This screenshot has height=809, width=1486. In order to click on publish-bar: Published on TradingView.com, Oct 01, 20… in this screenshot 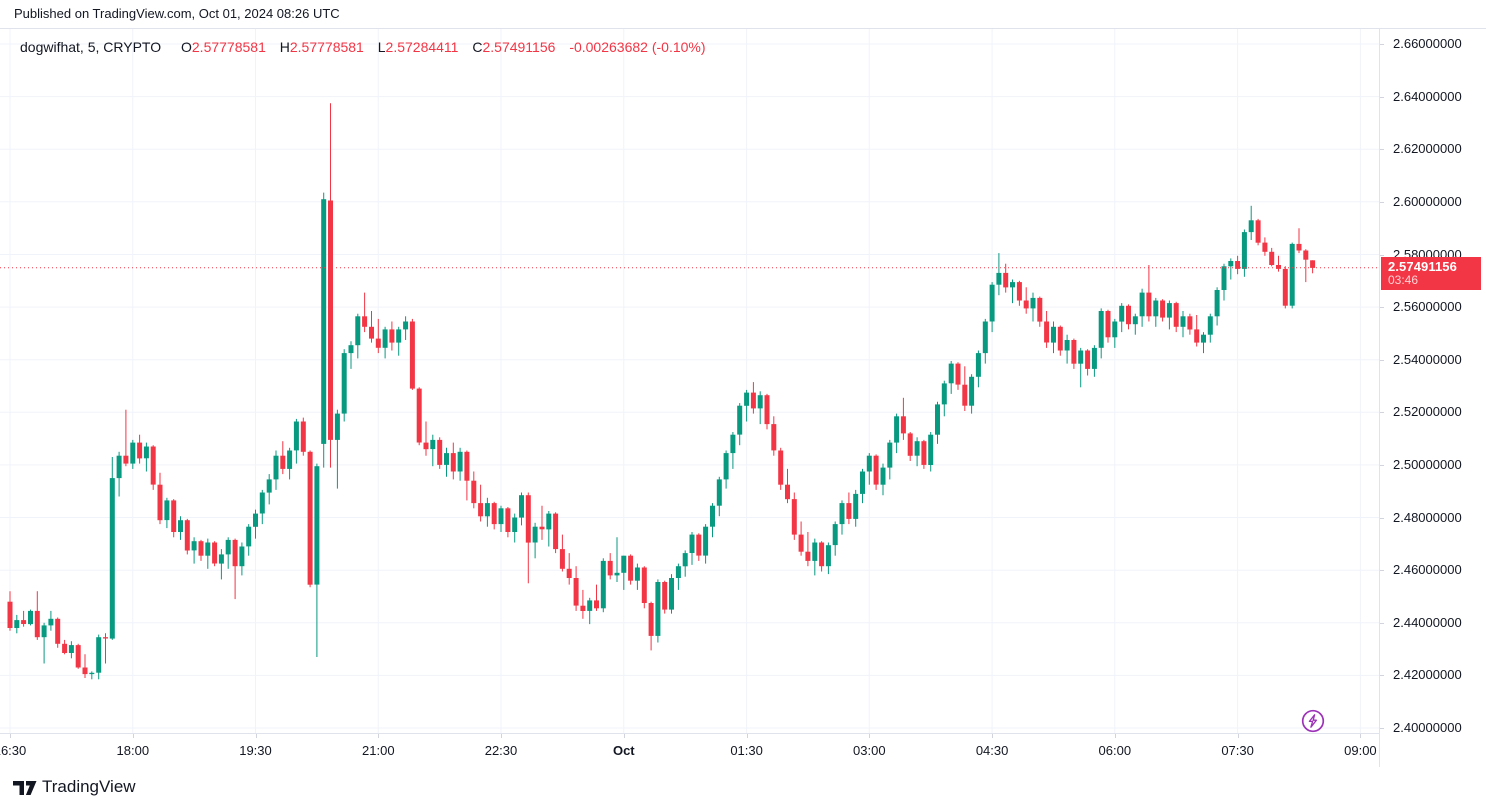, I will do `click(743, 14)`.